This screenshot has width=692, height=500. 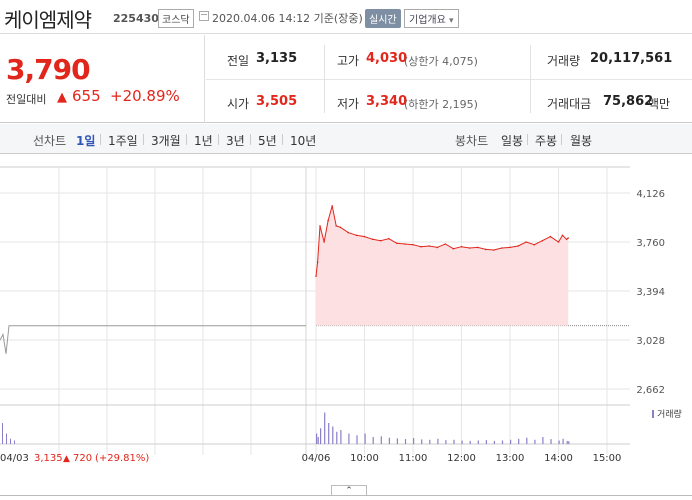 I want to click on stock-code: 225430, so click(x=136, y=18).